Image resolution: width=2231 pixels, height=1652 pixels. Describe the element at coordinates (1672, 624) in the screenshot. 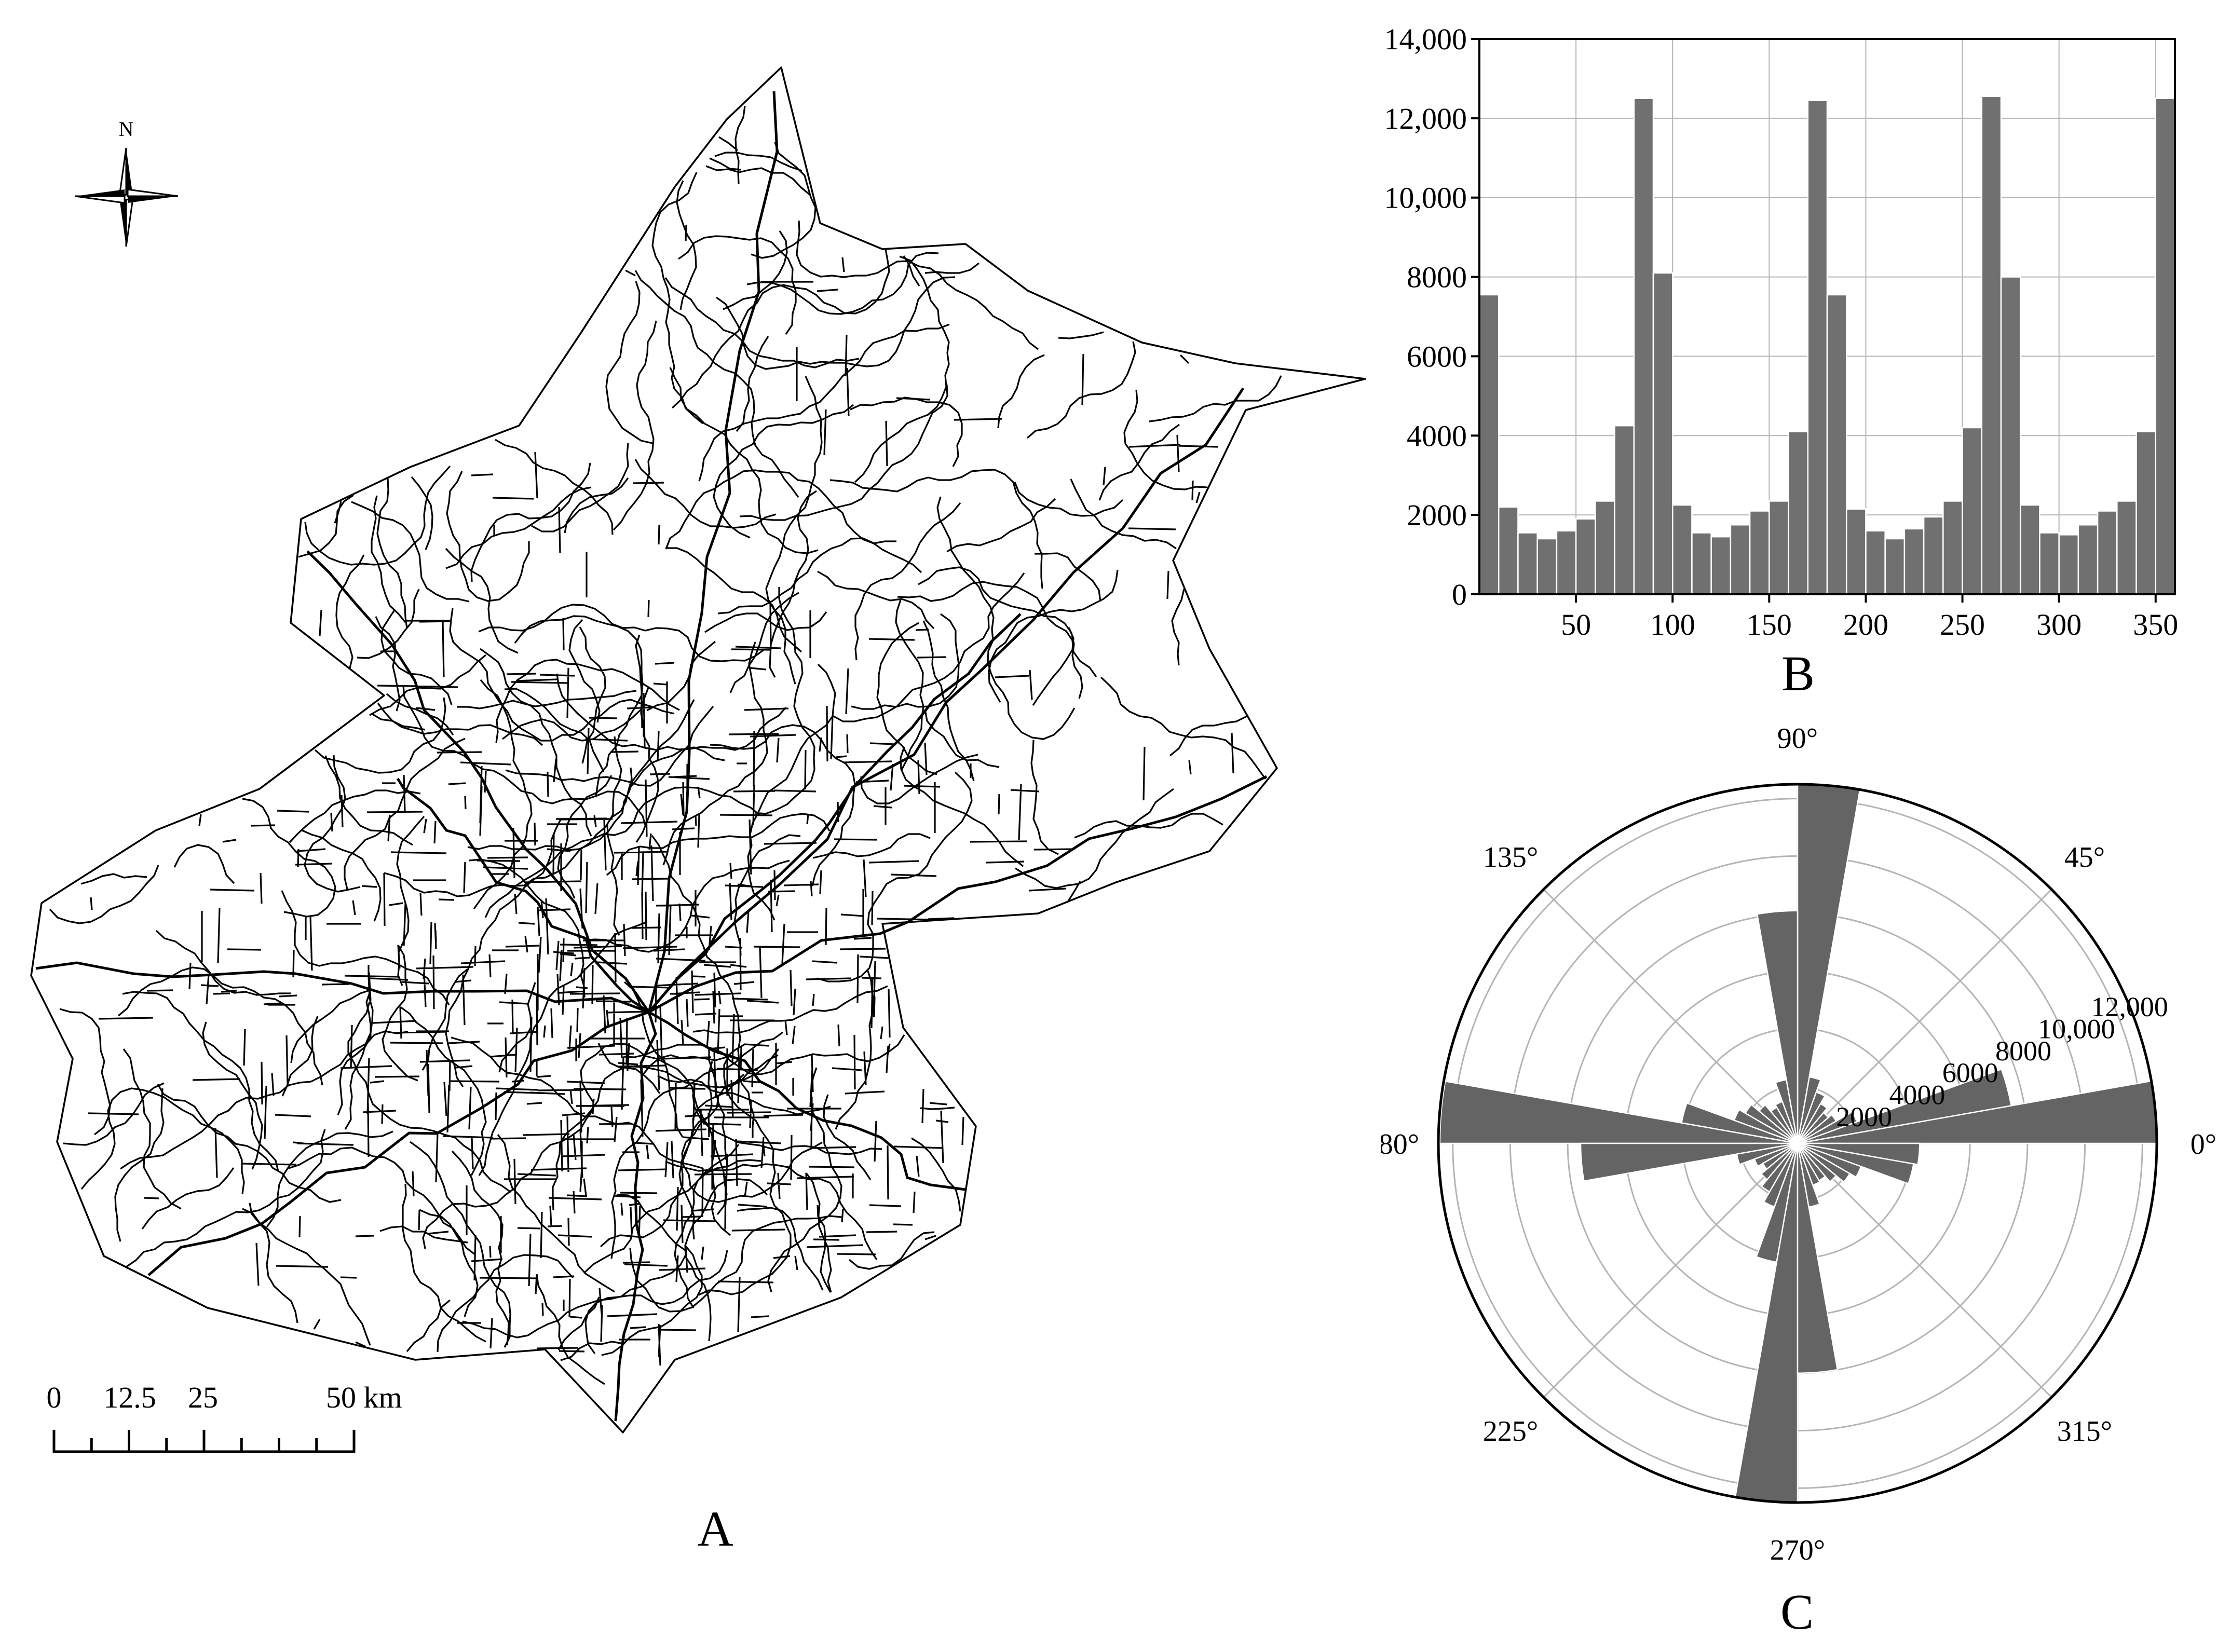

I see `histogram-x-tick-label: 100` at that location.